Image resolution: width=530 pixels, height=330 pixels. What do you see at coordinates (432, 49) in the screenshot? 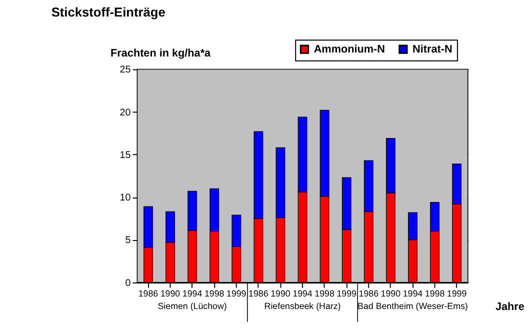
I see `legend-label: Nitrat-N` at bounding box center [432, 49].